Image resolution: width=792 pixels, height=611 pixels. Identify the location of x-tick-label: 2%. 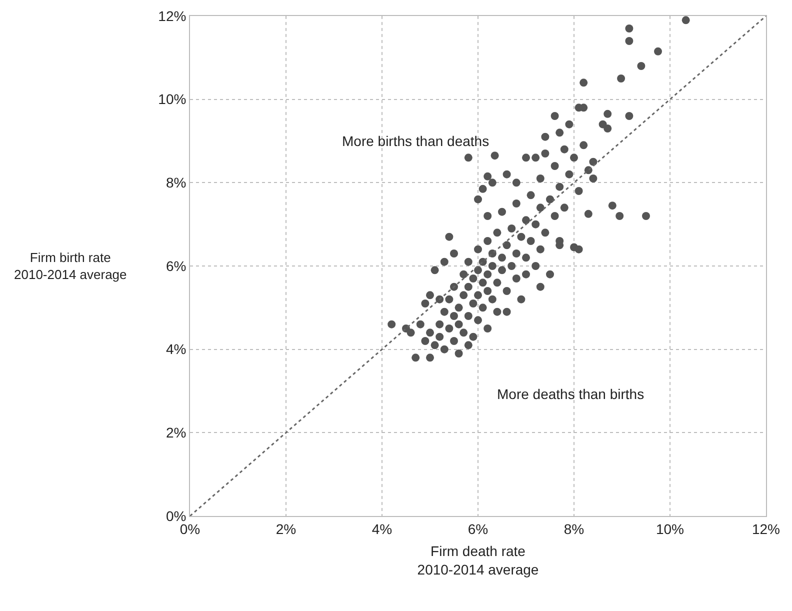
(286, 528).